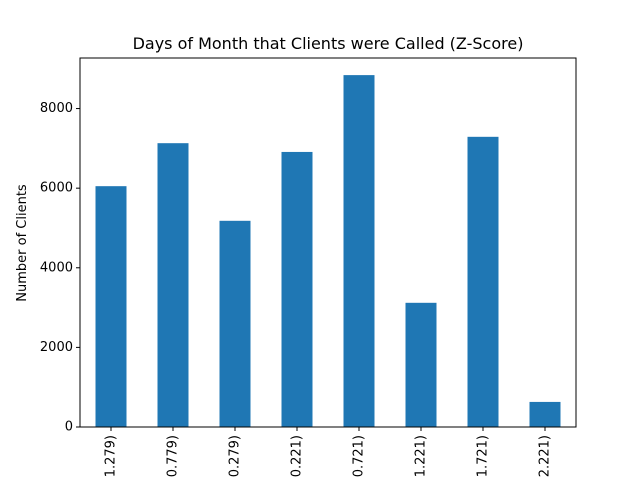  What do you see at coordinates (56, 188) in the screenshot?
I see `y-tick-label-3: 6000` at bounding box center [56, 188].